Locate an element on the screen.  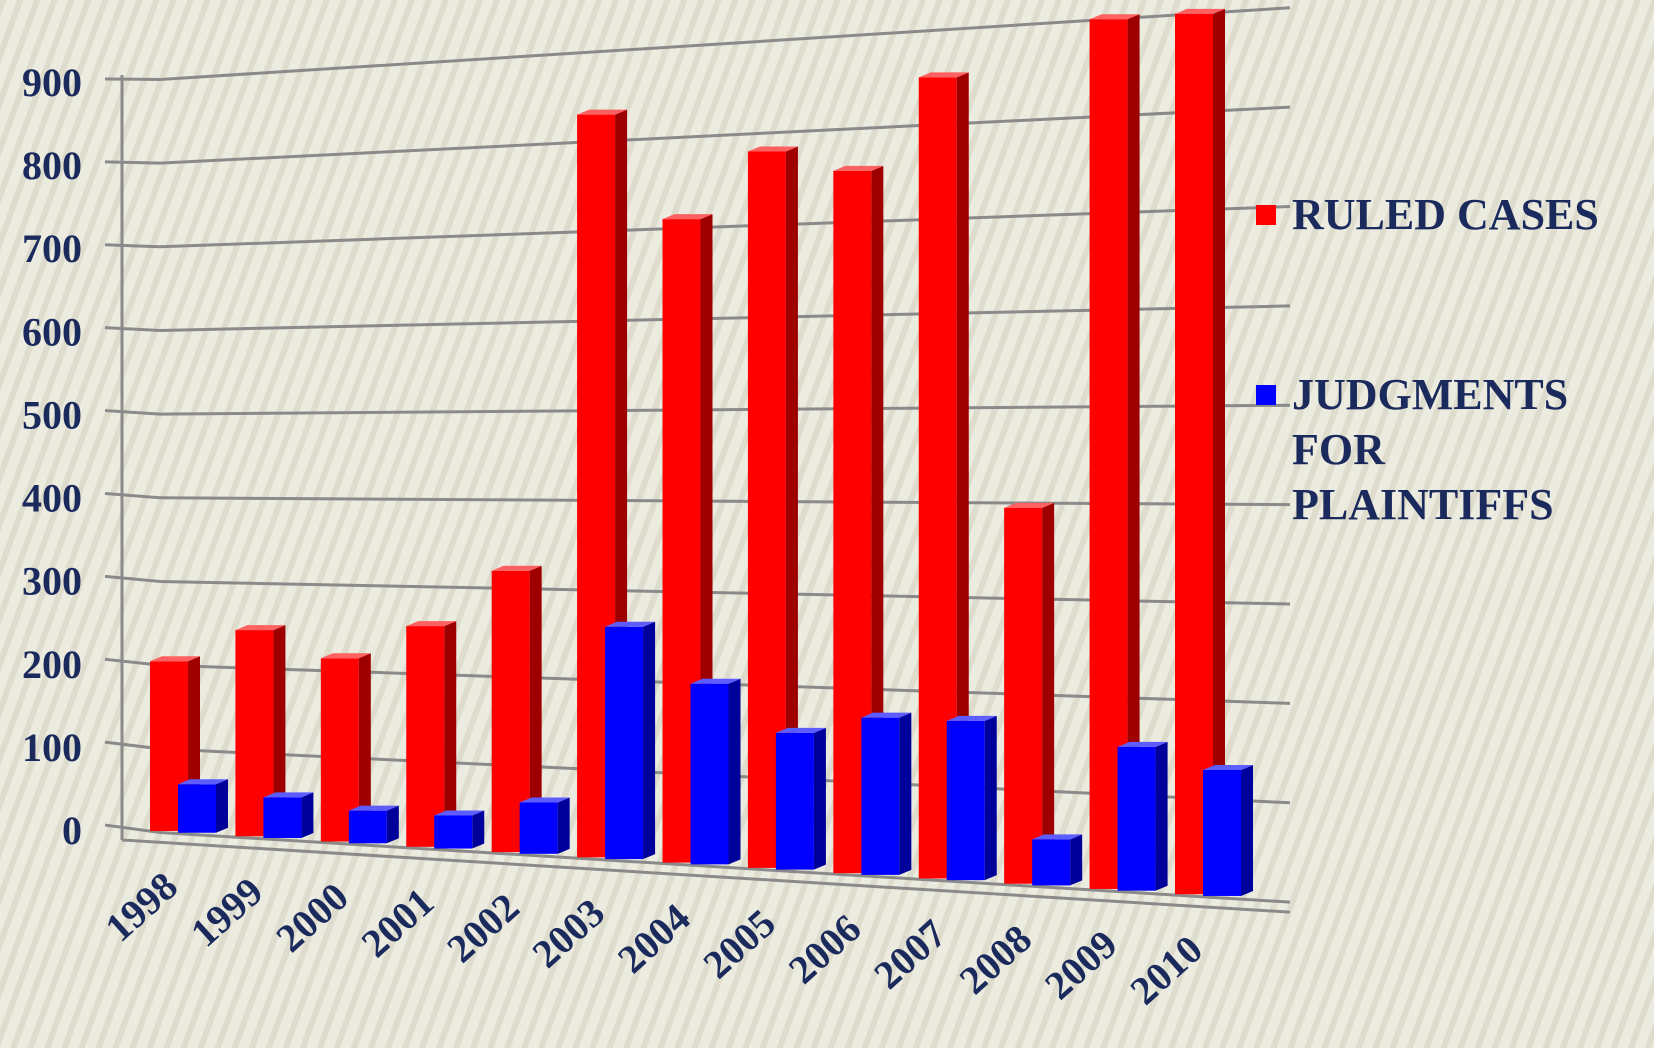
y-tick-label: 0 is located at coordinates (72, 830).